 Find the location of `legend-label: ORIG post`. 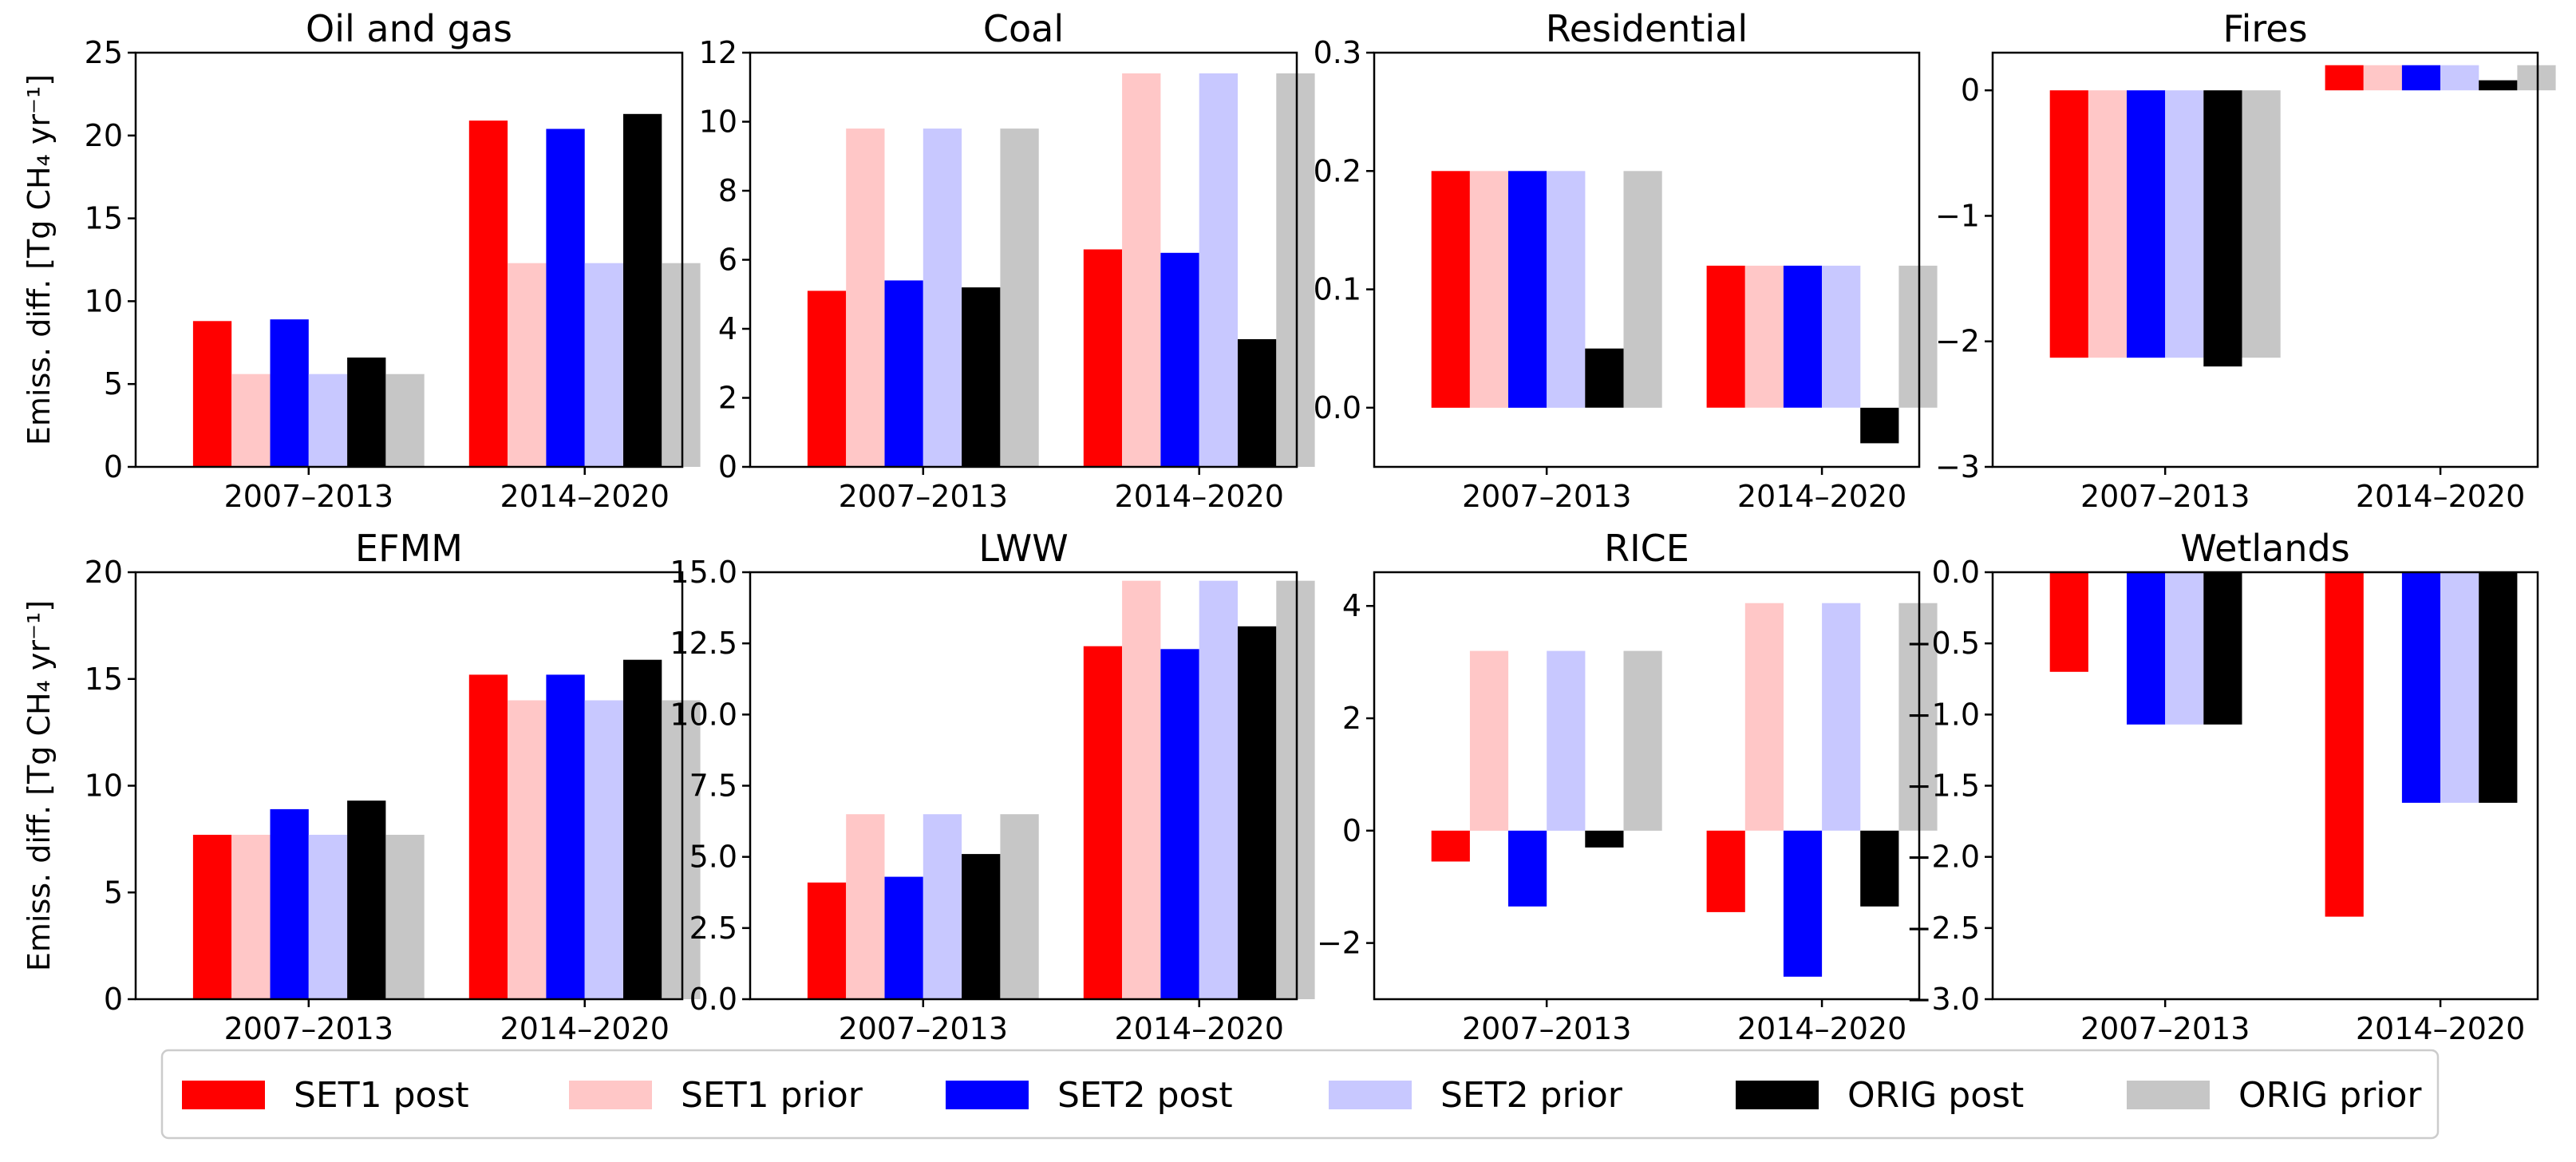

legend-label: ORIG post is located at coordinates (1935, 1096).